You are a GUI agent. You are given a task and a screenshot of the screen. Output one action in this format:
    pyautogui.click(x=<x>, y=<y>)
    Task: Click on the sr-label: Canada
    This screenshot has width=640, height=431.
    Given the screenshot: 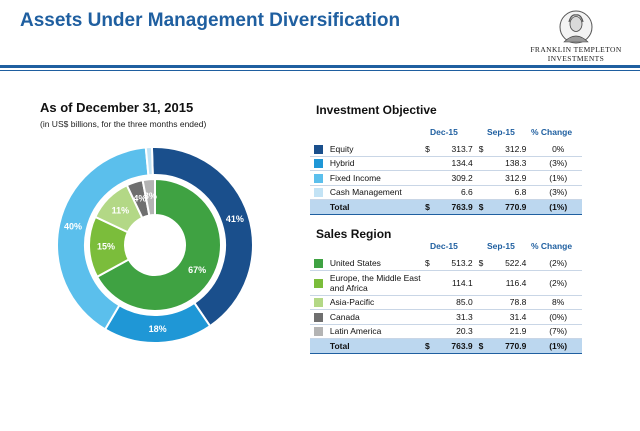 What is the action you would take?
    pyautogui.click(x=377, y=317)
    